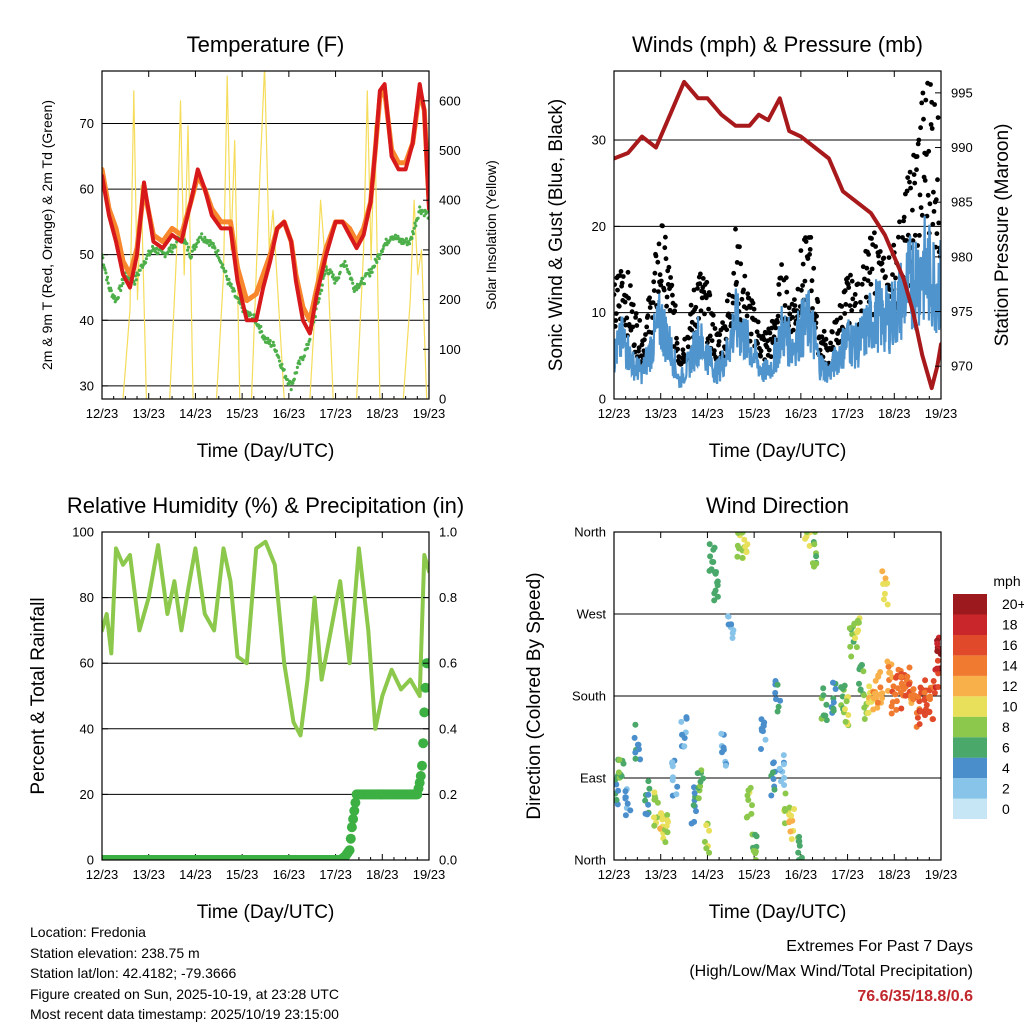  I want to click on extremes-title: Extremes For Past 7 Days, so click(879, 946).